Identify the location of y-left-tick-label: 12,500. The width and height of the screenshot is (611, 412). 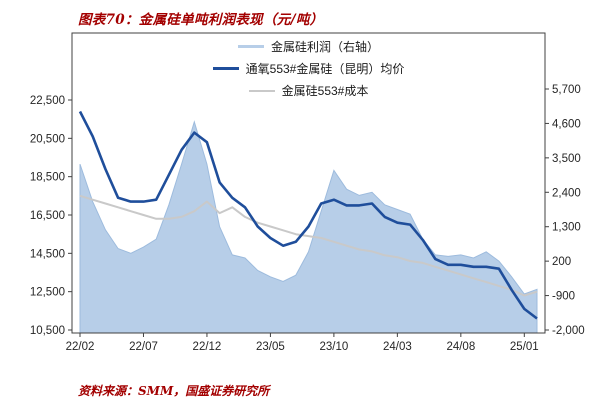
(47, 293).